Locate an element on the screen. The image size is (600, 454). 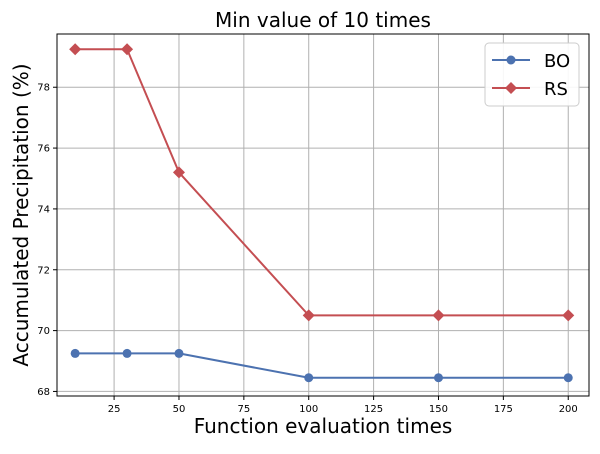
x-tick-label: 125 is located at coordinates (373, 409).